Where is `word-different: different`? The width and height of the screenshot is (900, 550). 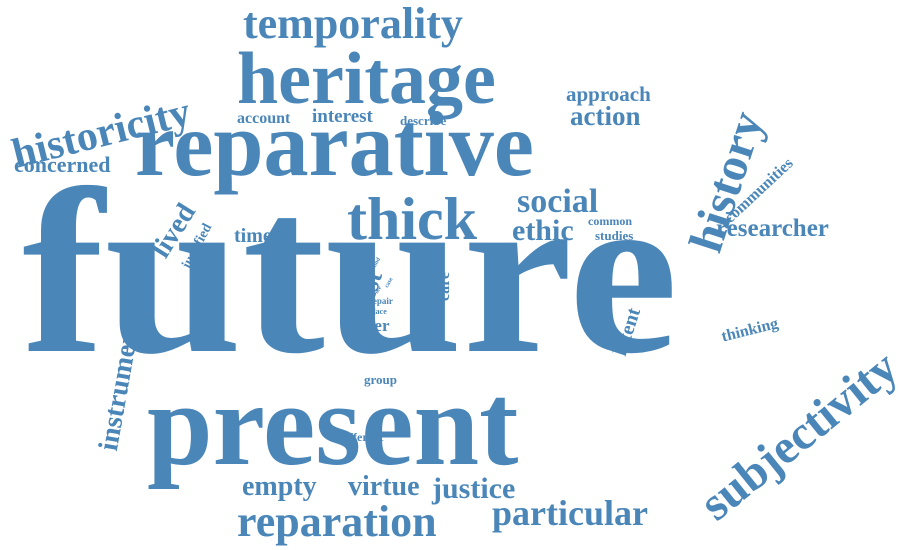
word-different: different is located at coordinates (361, 437).